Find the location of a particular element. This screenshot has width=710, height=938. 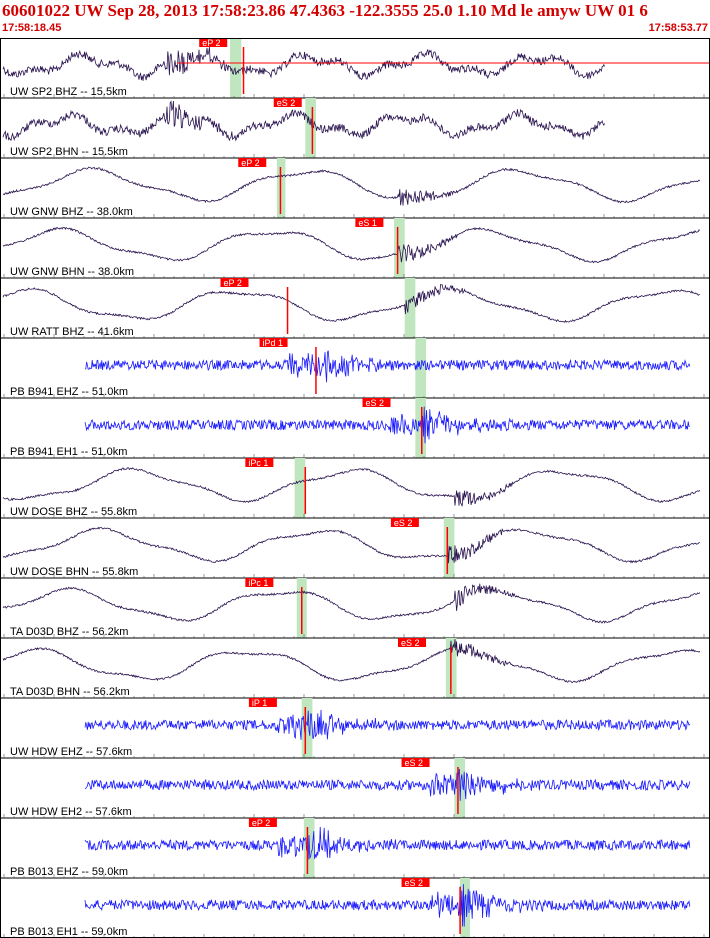

start-time: 17:58:18.45 is located at coordinates (32, 28).